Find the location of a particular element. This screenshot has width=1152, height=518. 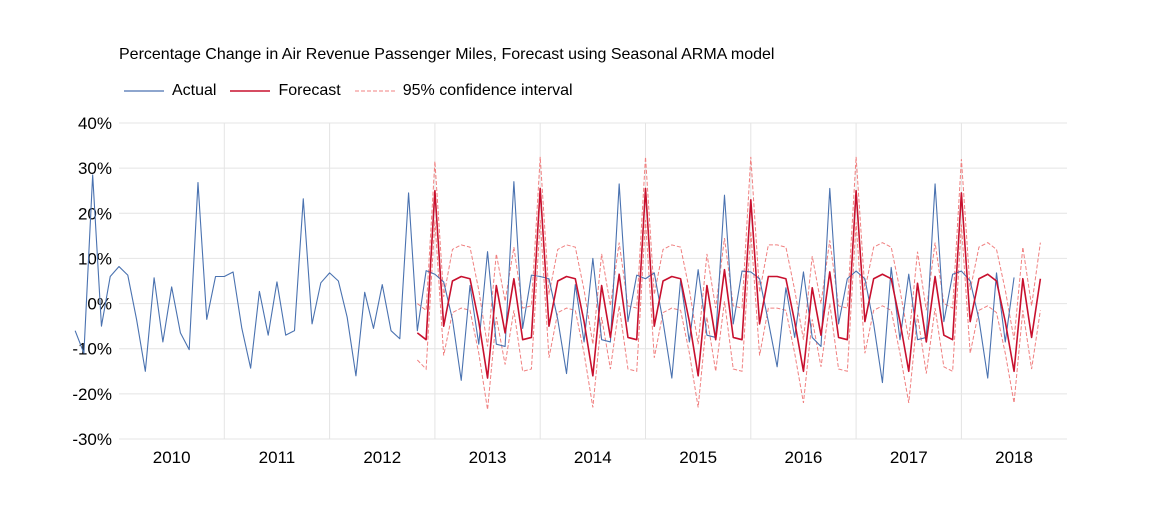

y-tick-label: -10% is located at coordinates (92, 349).